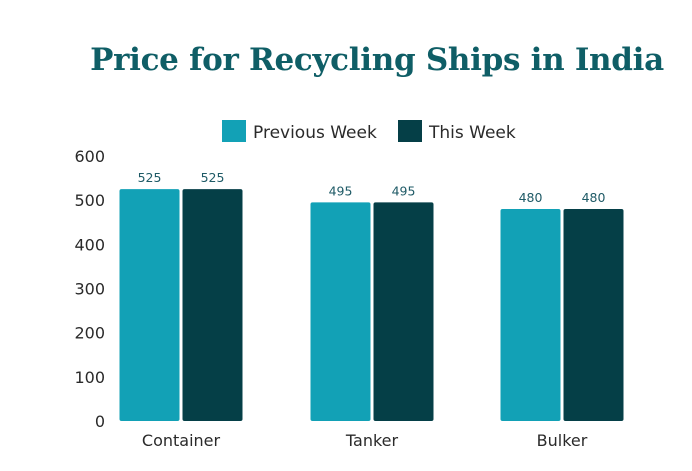 This screenshot has width=692, height=471. What do you see at coordinates (472, 133) in the screenshot?
I see `legend-label: This Week` at bounding box center [472, 133].